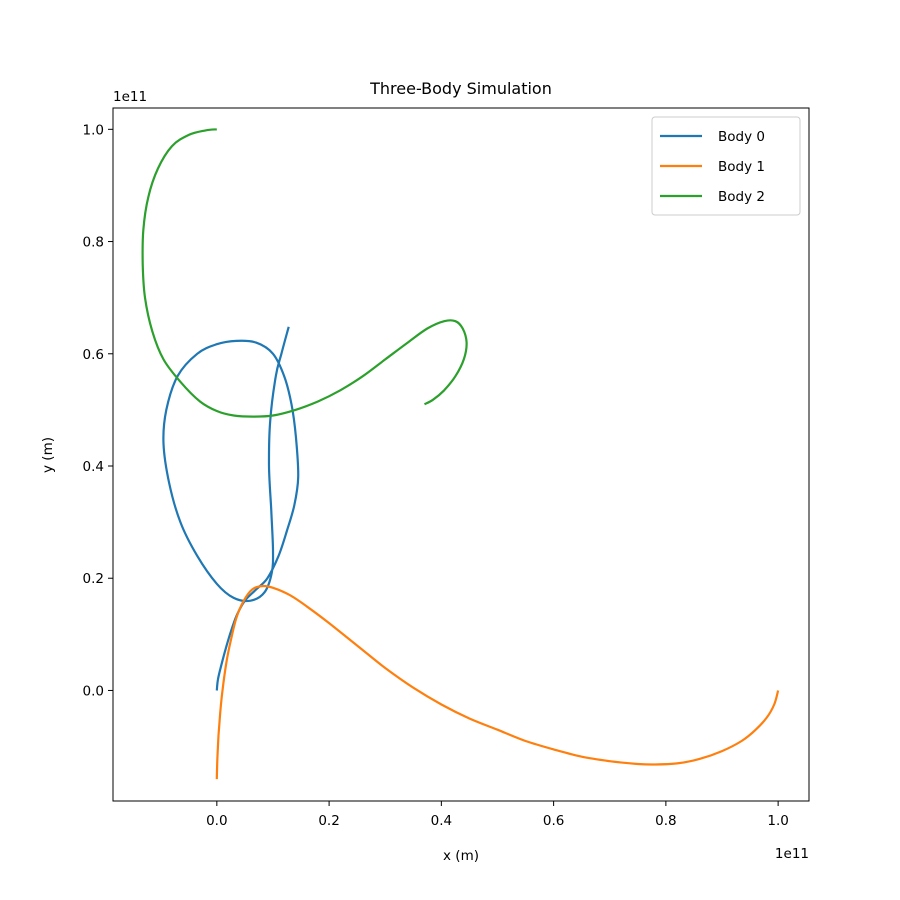 This screenshot has height=900, width=900. Describe the element at coordinates (553, 821) in the screenshot. I see `x-tick-label: 0.6` at that location.